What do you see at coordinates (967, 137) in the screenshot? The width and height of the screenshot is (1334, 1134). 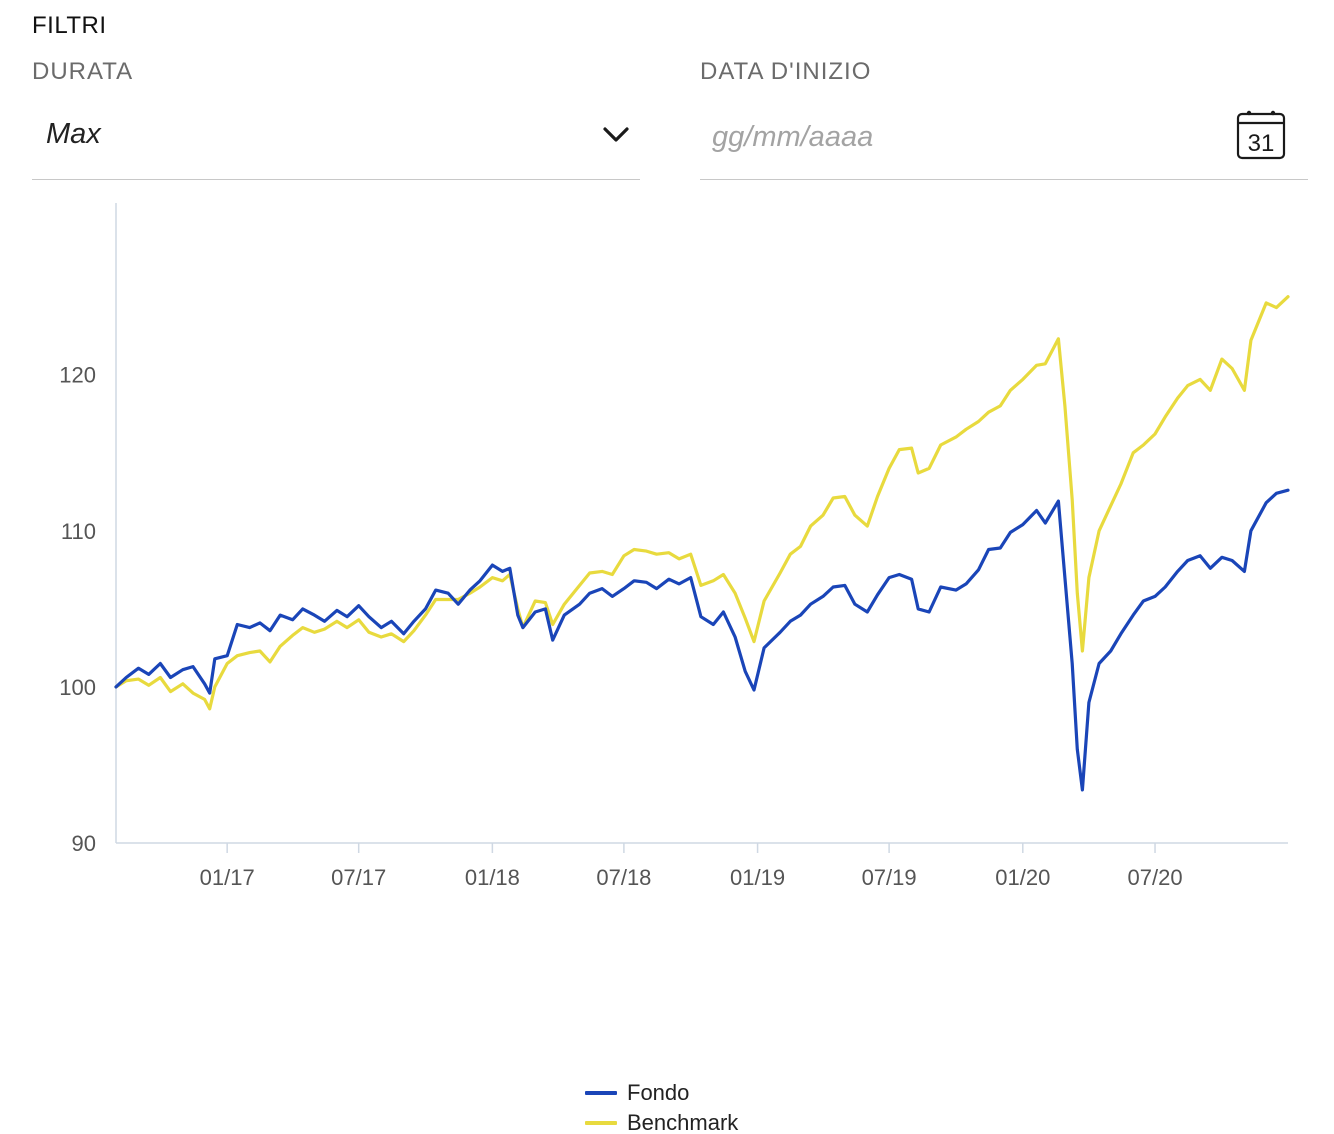 I see `start-date-input` at bounding box center [967, 137].